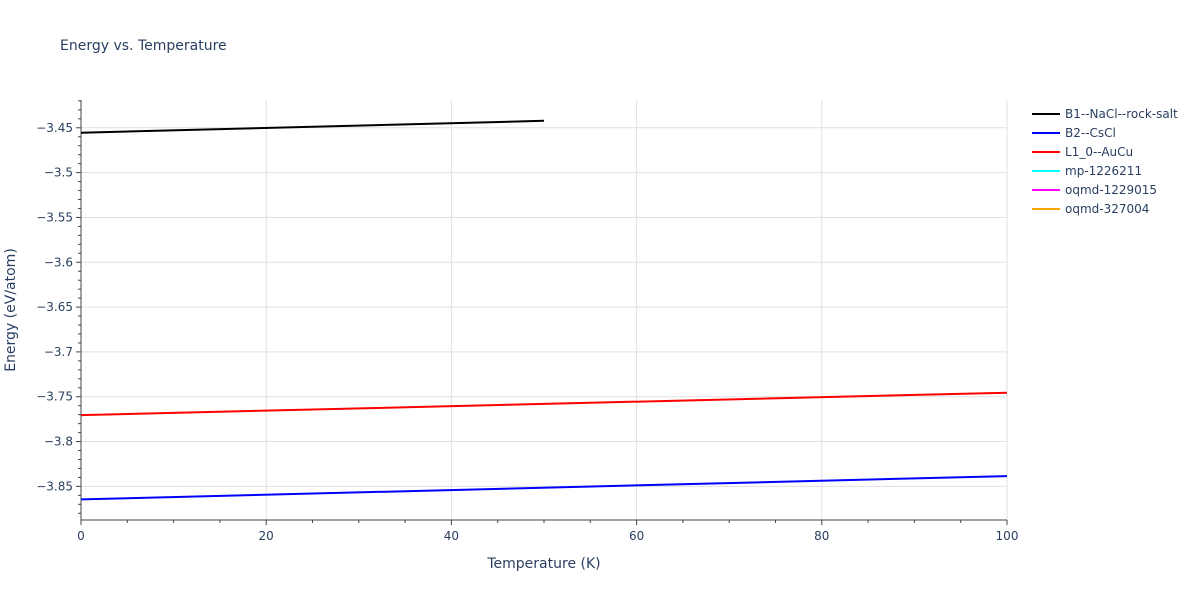 Image resolution: width=1200 pixels, height=600 pixels. I want to click on legend-item: oqmd-327004, so click(1090, 209).